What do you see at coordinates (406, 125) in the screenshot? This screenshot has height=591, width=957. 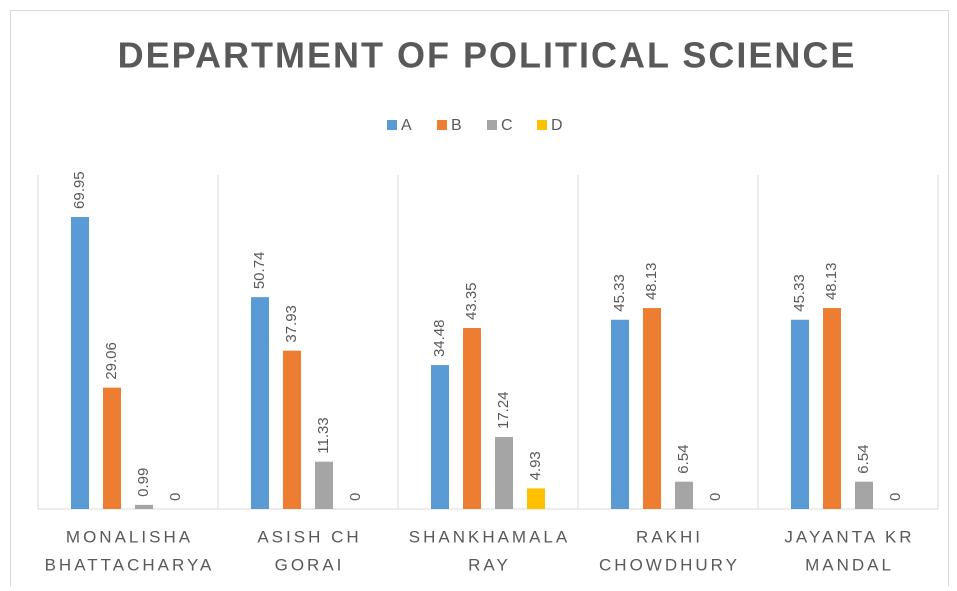 I see `legend-label: A` at bounding box center [406, 125].